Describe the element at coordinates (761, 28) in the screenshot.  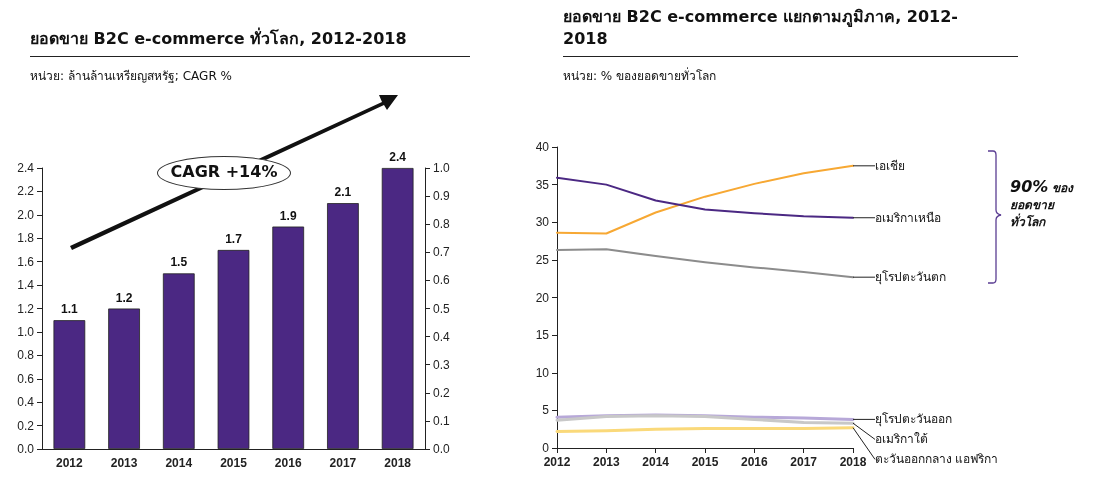
I see `chart-title: ยอดขาย B2C e-commerce แยกตามภูมิภาค, 2012-2018` at that location.